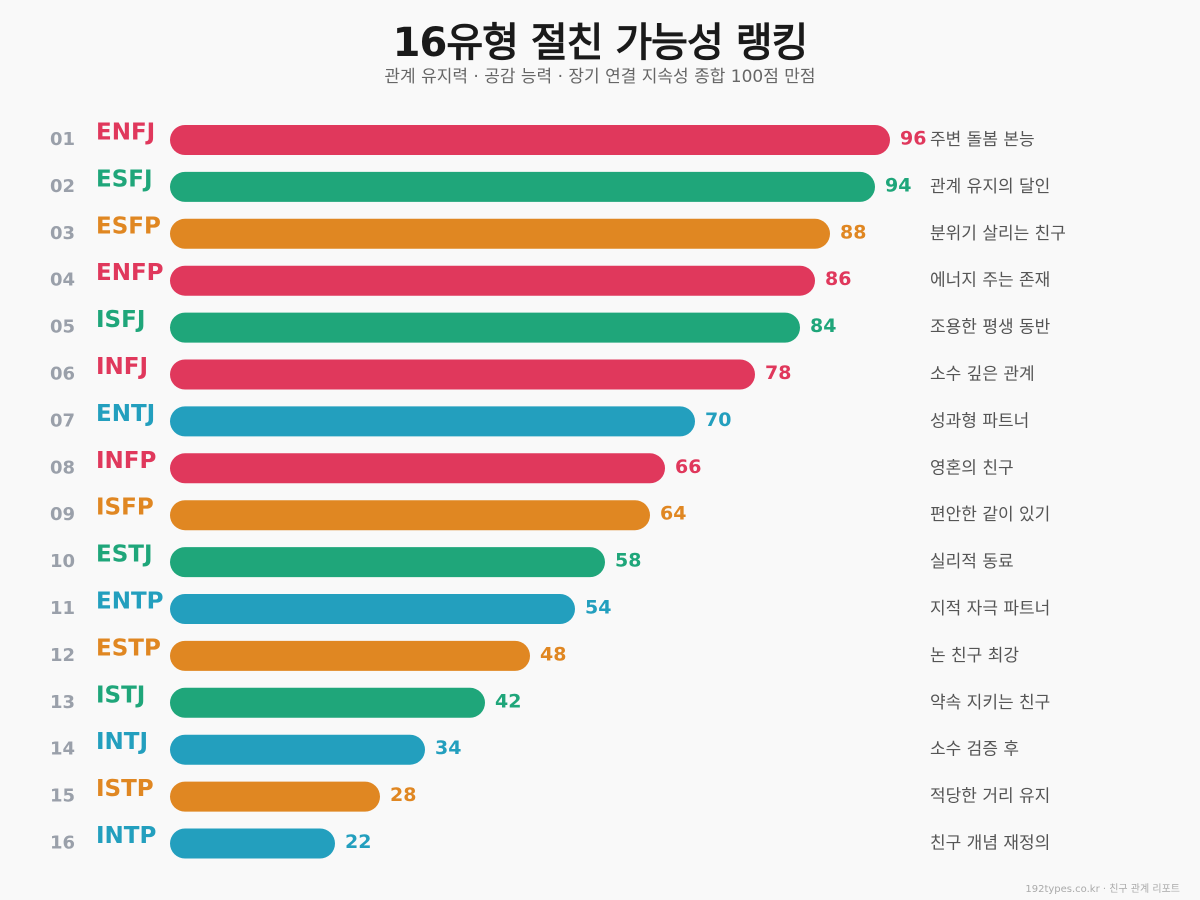 The height and width of the screenshot is (900, 1200). What do you see at coordinates (358, 842) in the screenshot?
I see `value-label: 22` at bounding box center [358, 842].